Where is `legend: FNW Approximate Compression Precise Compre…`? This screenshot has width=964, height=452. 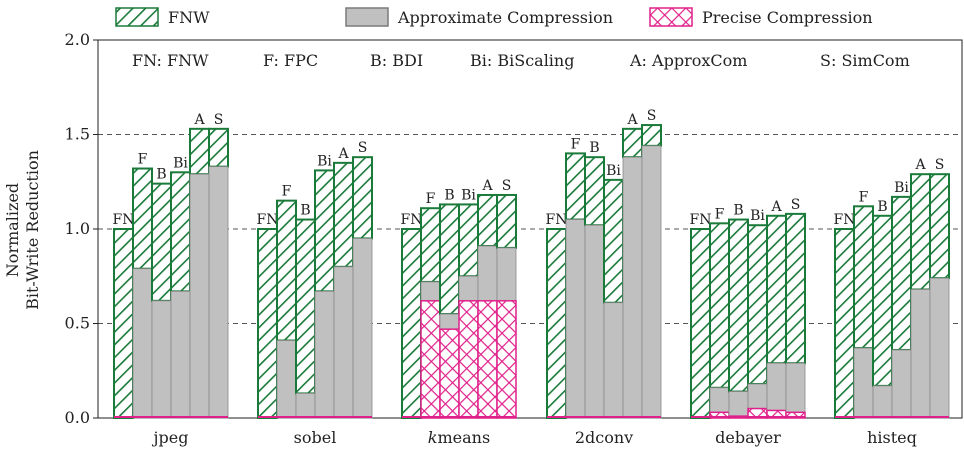 legend: FNW Approximate Compression Precise Compre… is located at coordinates (494, 17).